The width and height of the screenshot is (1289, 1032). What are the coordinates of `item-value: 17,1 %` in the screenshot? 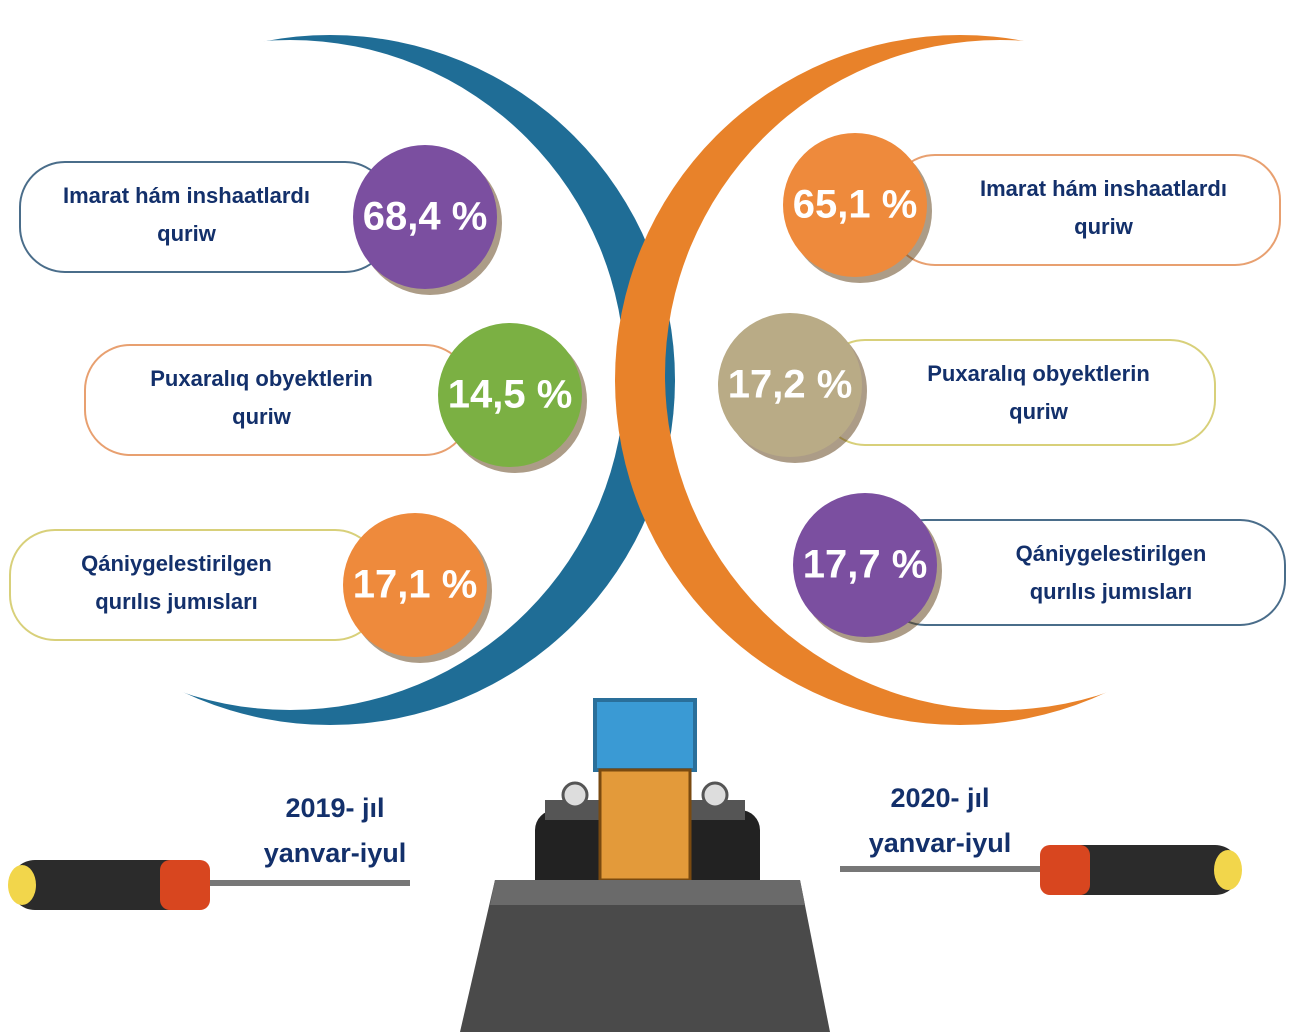 It's located at (415, 585).